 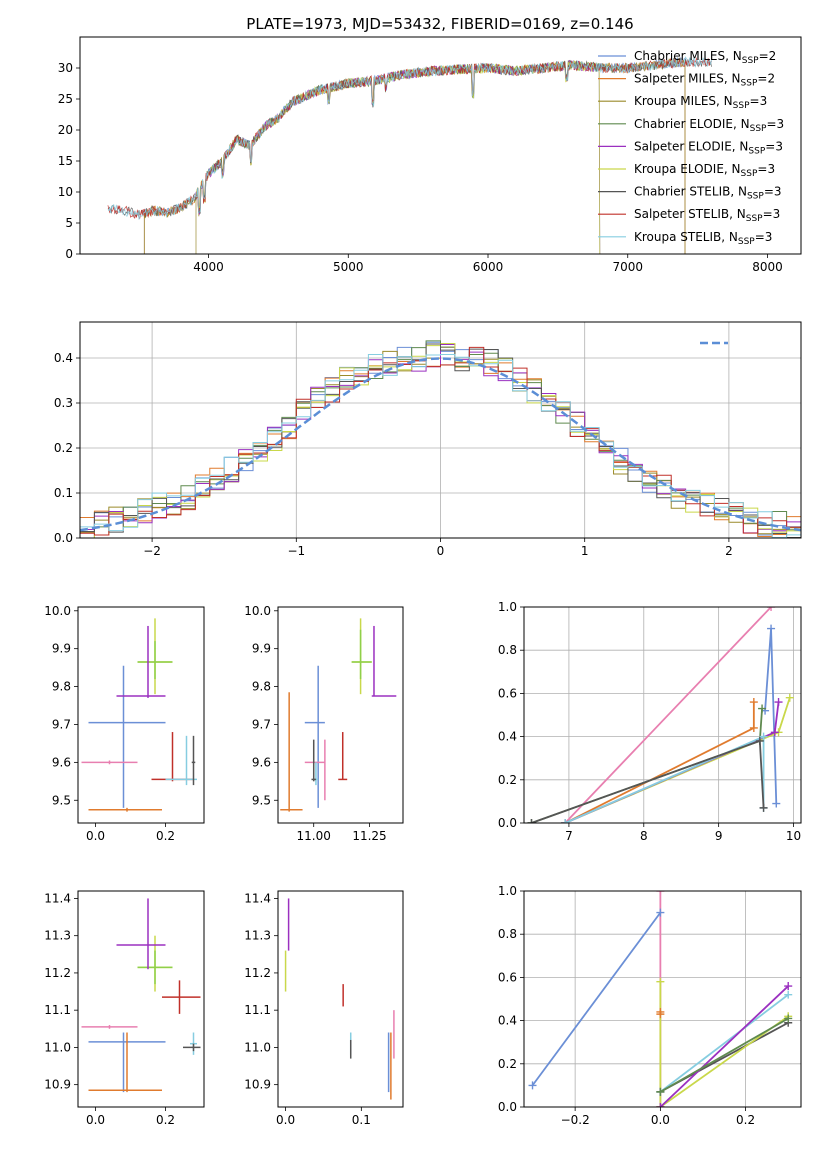 I want to click on y-tick-label: 5, so click(x=69, y=223).